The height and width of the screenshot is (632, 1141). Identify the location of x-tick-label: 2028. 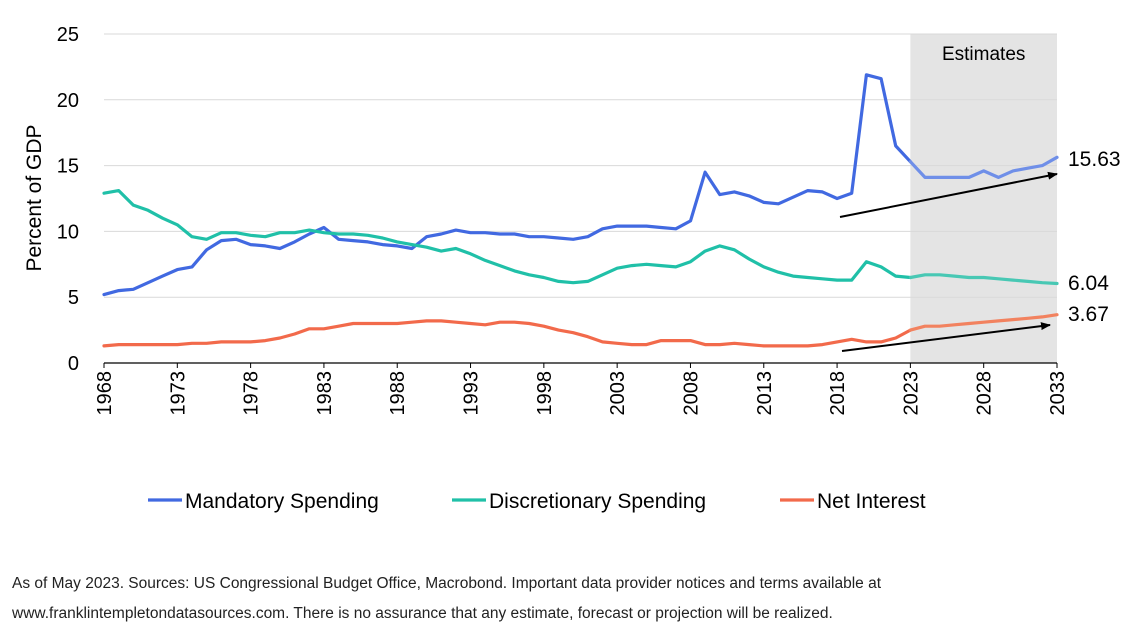
(985, 393).